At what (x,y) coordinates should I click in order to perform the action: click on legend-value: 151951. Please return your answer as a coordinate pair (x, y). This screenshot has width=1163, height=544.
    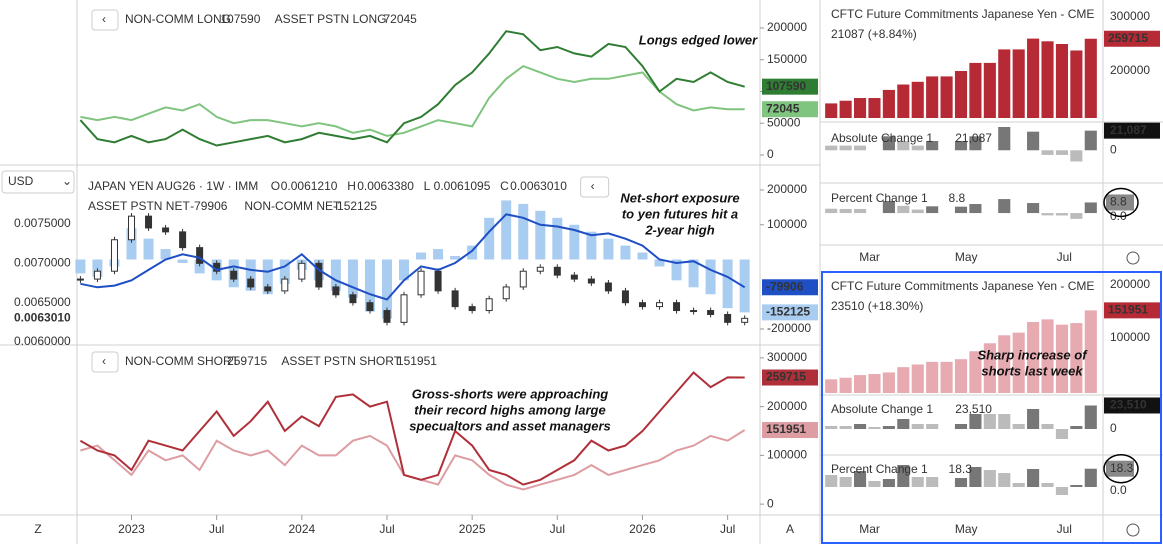
    Looking at the image, I should click on (417, 361).